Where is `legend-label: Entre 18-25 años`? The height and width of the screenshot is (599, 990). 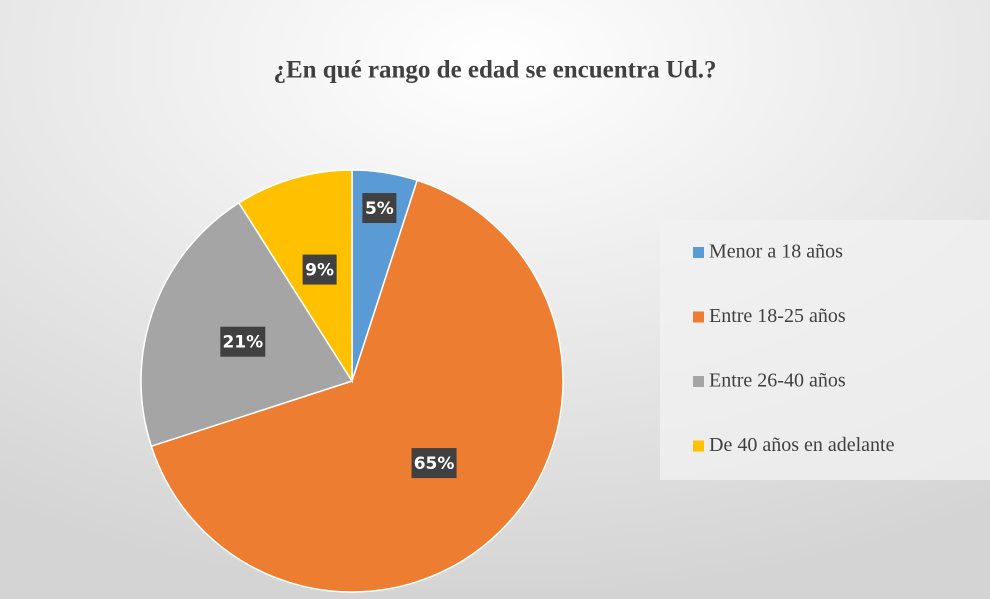
legend-label: Entre 18-25 años is located at coordinates (777, 316).